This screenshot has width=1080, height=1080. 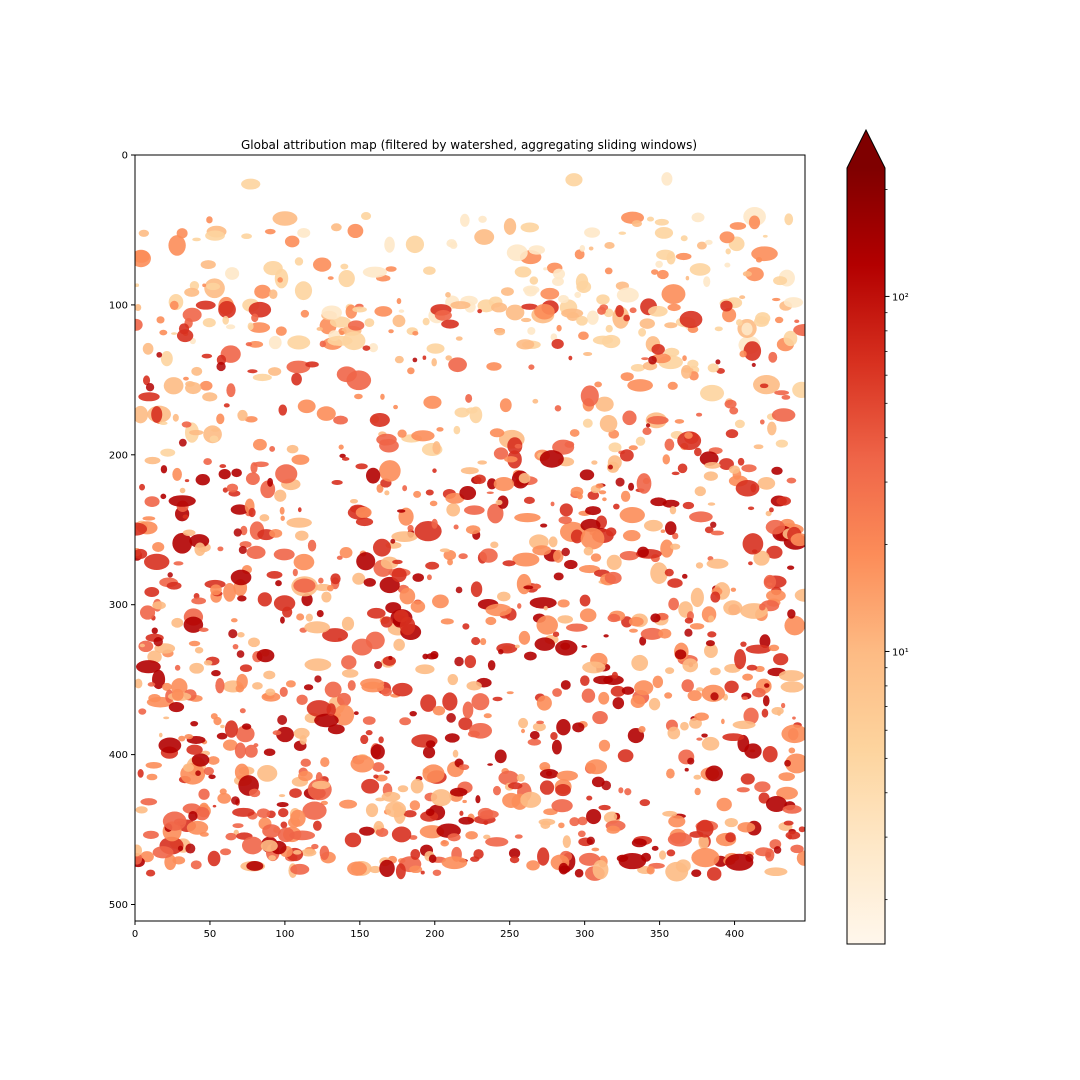 I want to click on x-tick-label-250: 250, so click(x=509, y=934).